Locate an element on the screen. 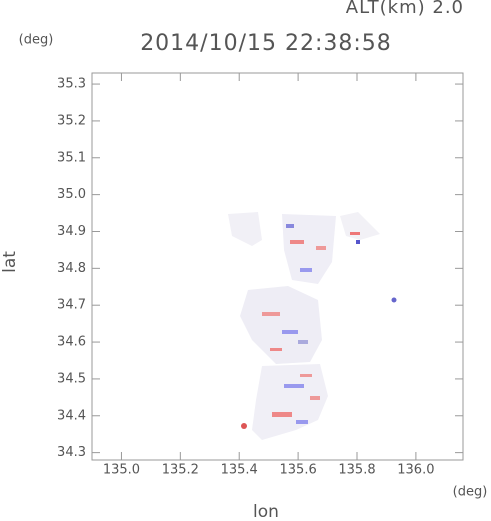 The height and width of the screenshot is (521, 491). y-unit: (deg) is located at coordinates (36, 40).